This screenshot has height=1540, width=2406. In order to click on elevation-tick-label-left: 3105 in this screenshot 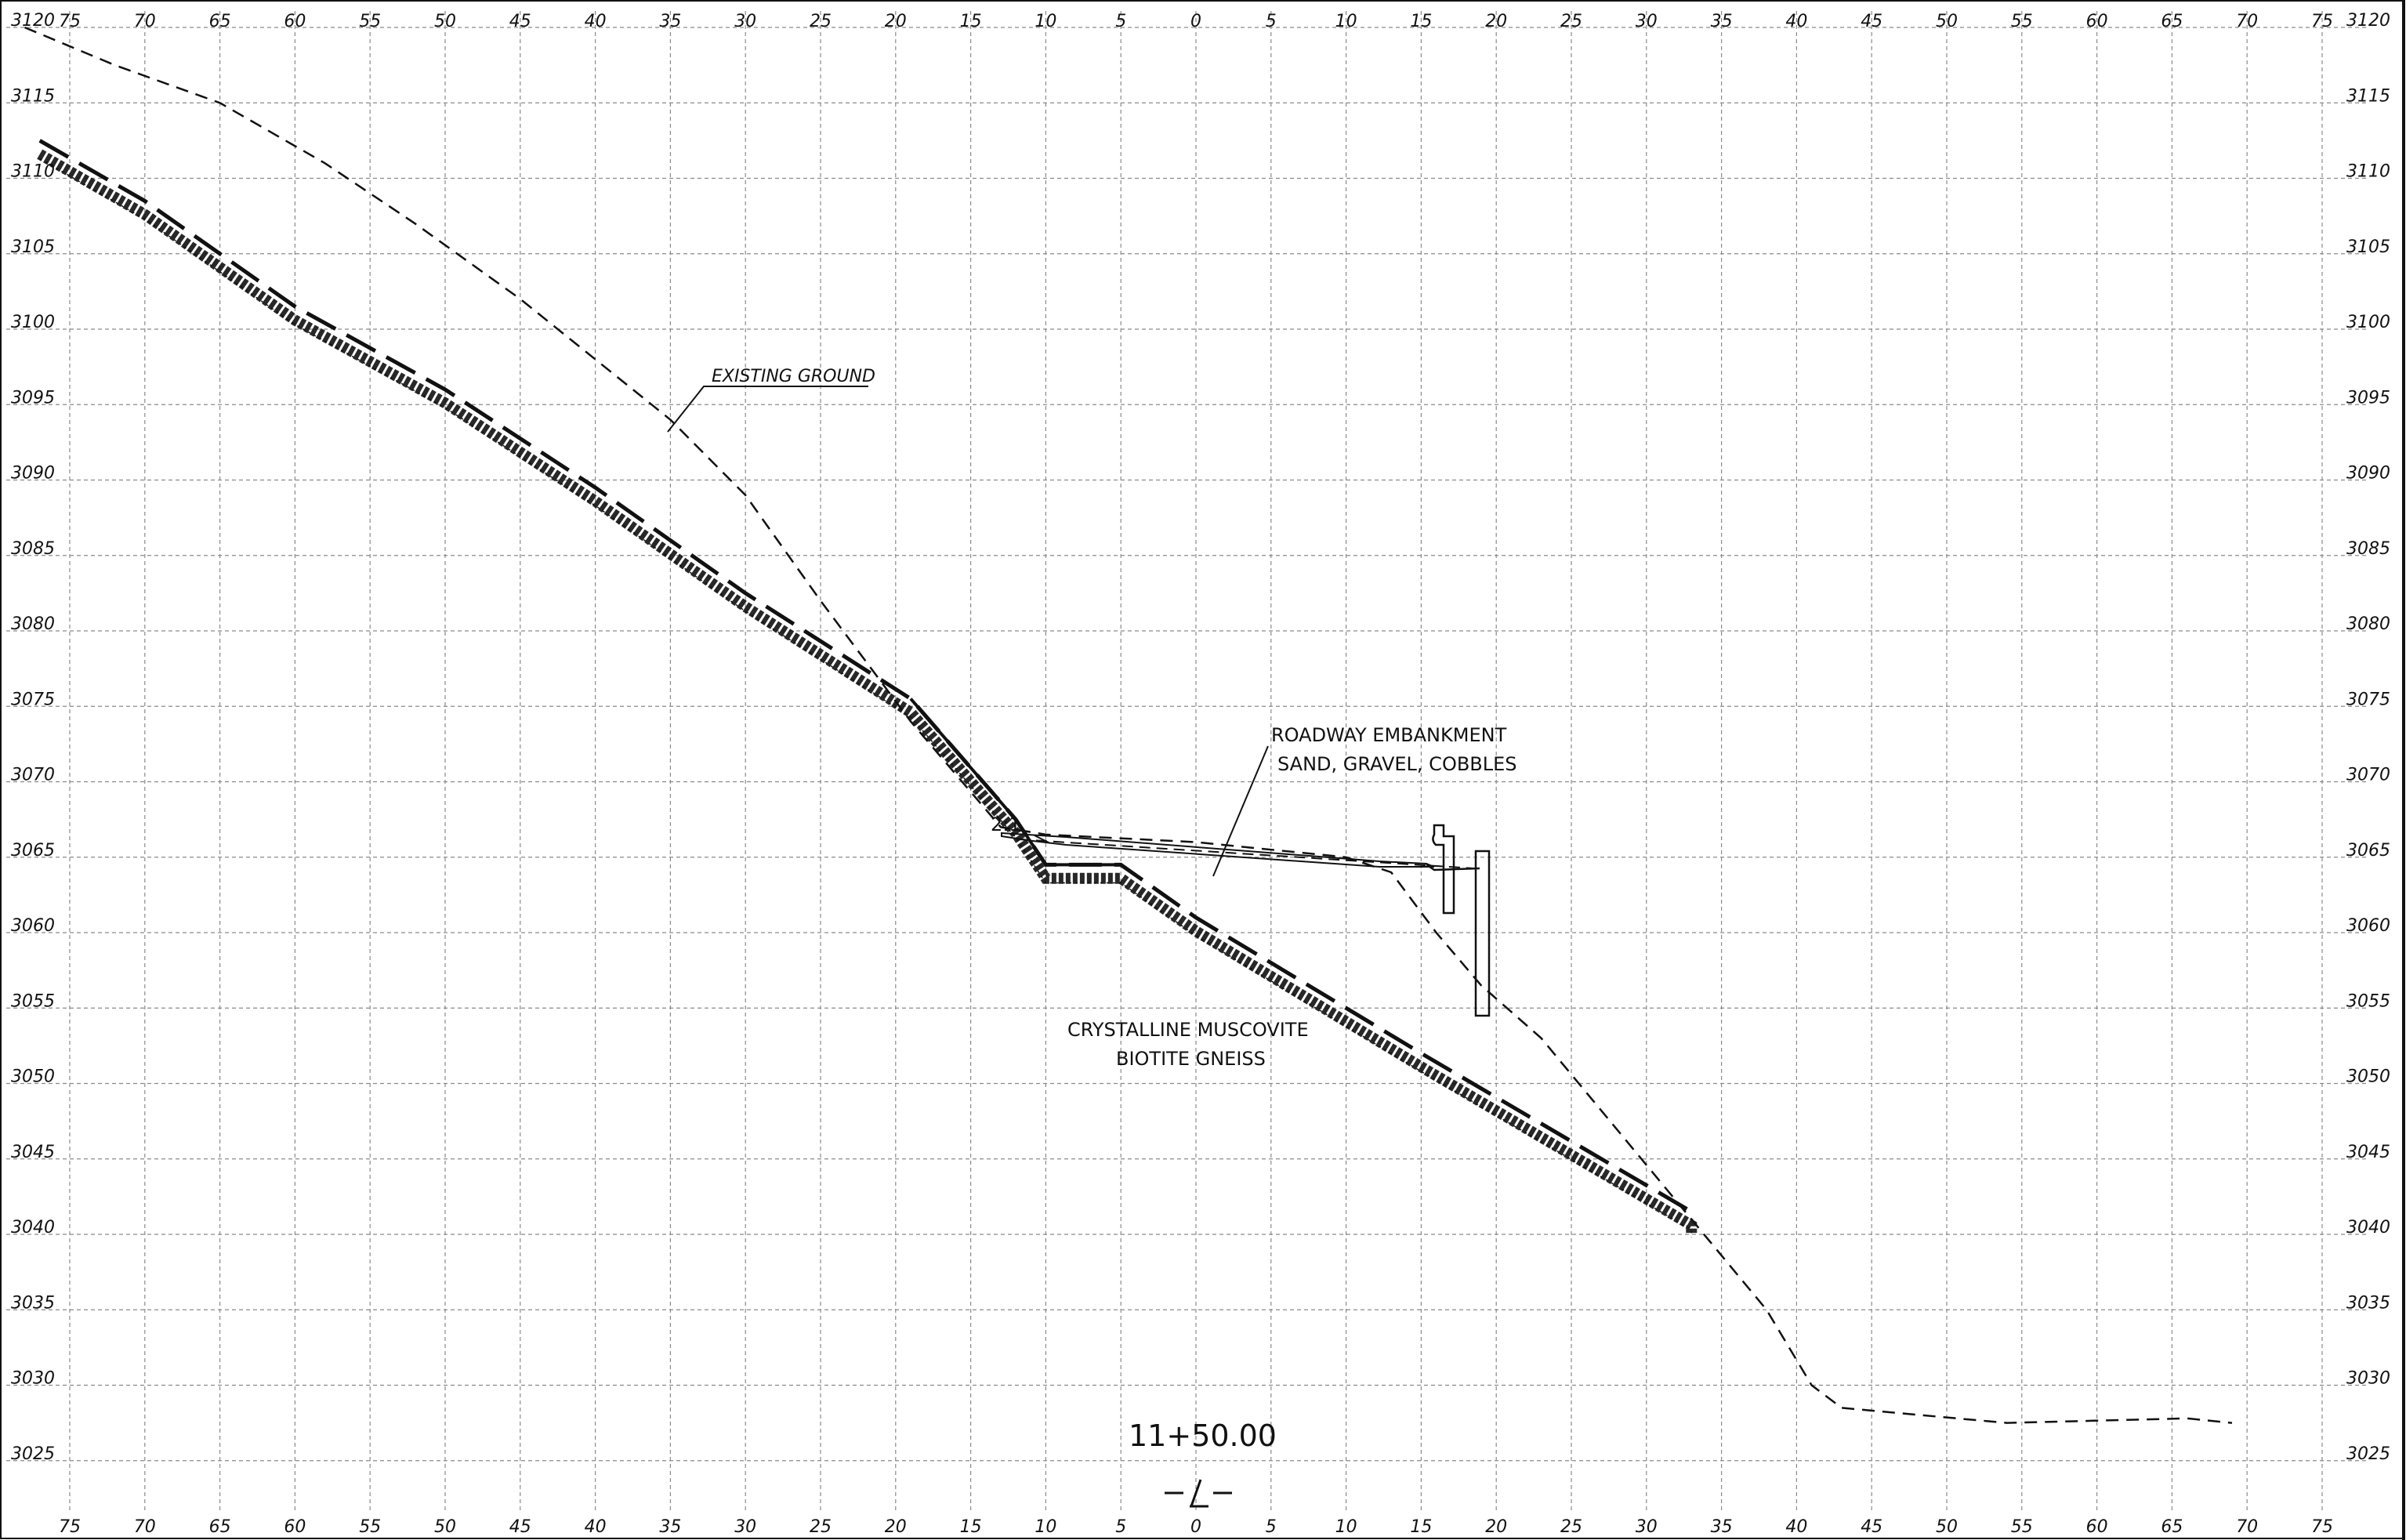, I will do `click(33, 247)`.